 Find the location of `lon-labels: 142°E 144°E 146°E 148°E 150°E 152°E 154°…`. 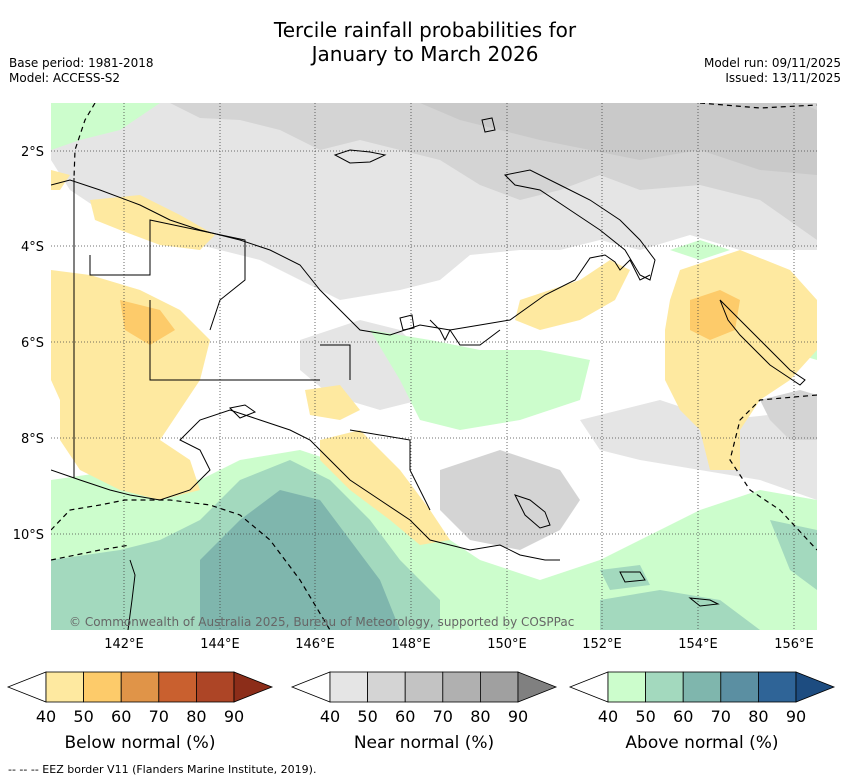

lon-labels: 142°E 144°E 146°E 148°E 150°E 152°E 154°… is located at coordinates (459, 644).